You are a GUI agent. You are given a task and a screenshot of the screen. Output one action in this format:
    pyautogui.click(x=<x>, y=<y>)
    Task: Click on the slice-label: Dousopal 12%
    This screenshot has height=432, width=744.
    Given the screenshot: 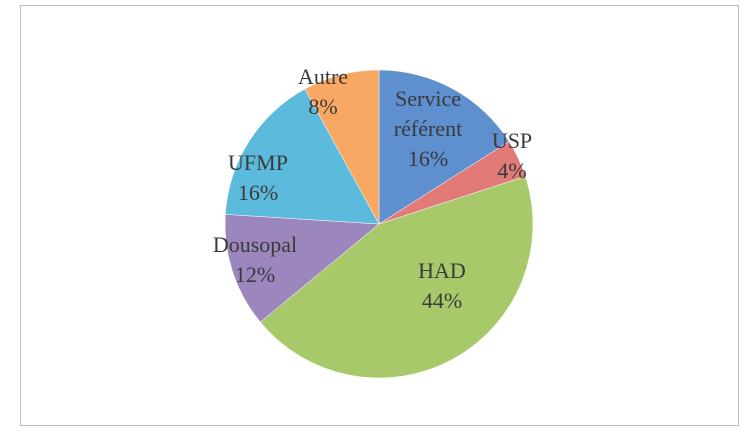 What is the action you would take?
    pyautogui.click(x=255, y=260)
    